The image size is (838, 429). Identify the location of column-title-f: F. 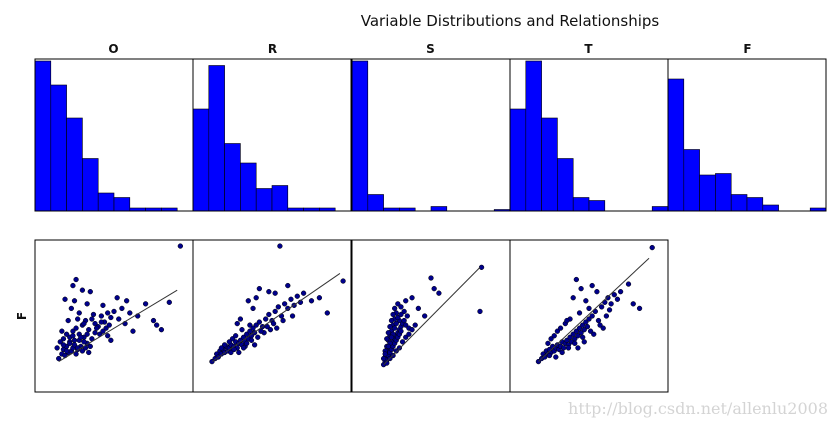
(747, 49).